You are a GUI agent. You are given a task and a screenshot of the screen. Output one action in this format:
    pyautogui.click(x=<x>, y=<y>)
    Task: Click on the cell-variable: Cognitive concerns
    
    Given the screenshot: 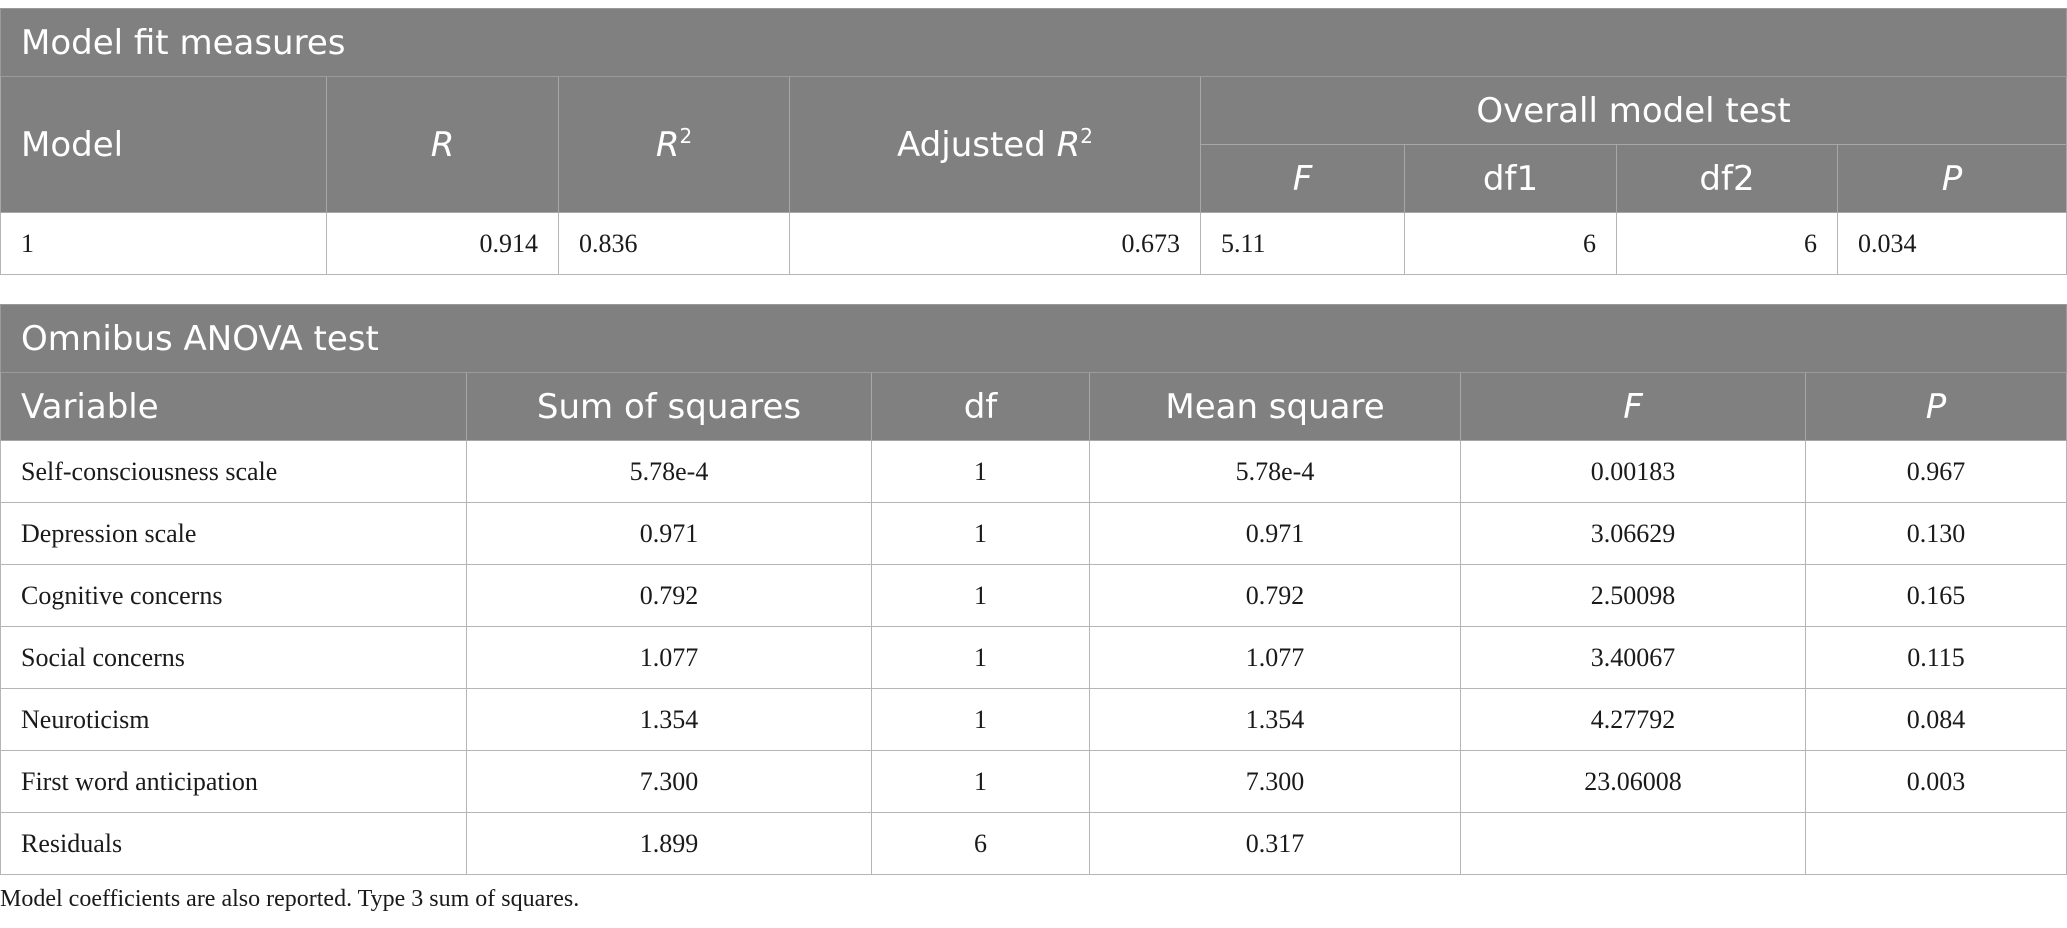 What is the action you would take?
    pyautogui.click(x=233, y=595)
    